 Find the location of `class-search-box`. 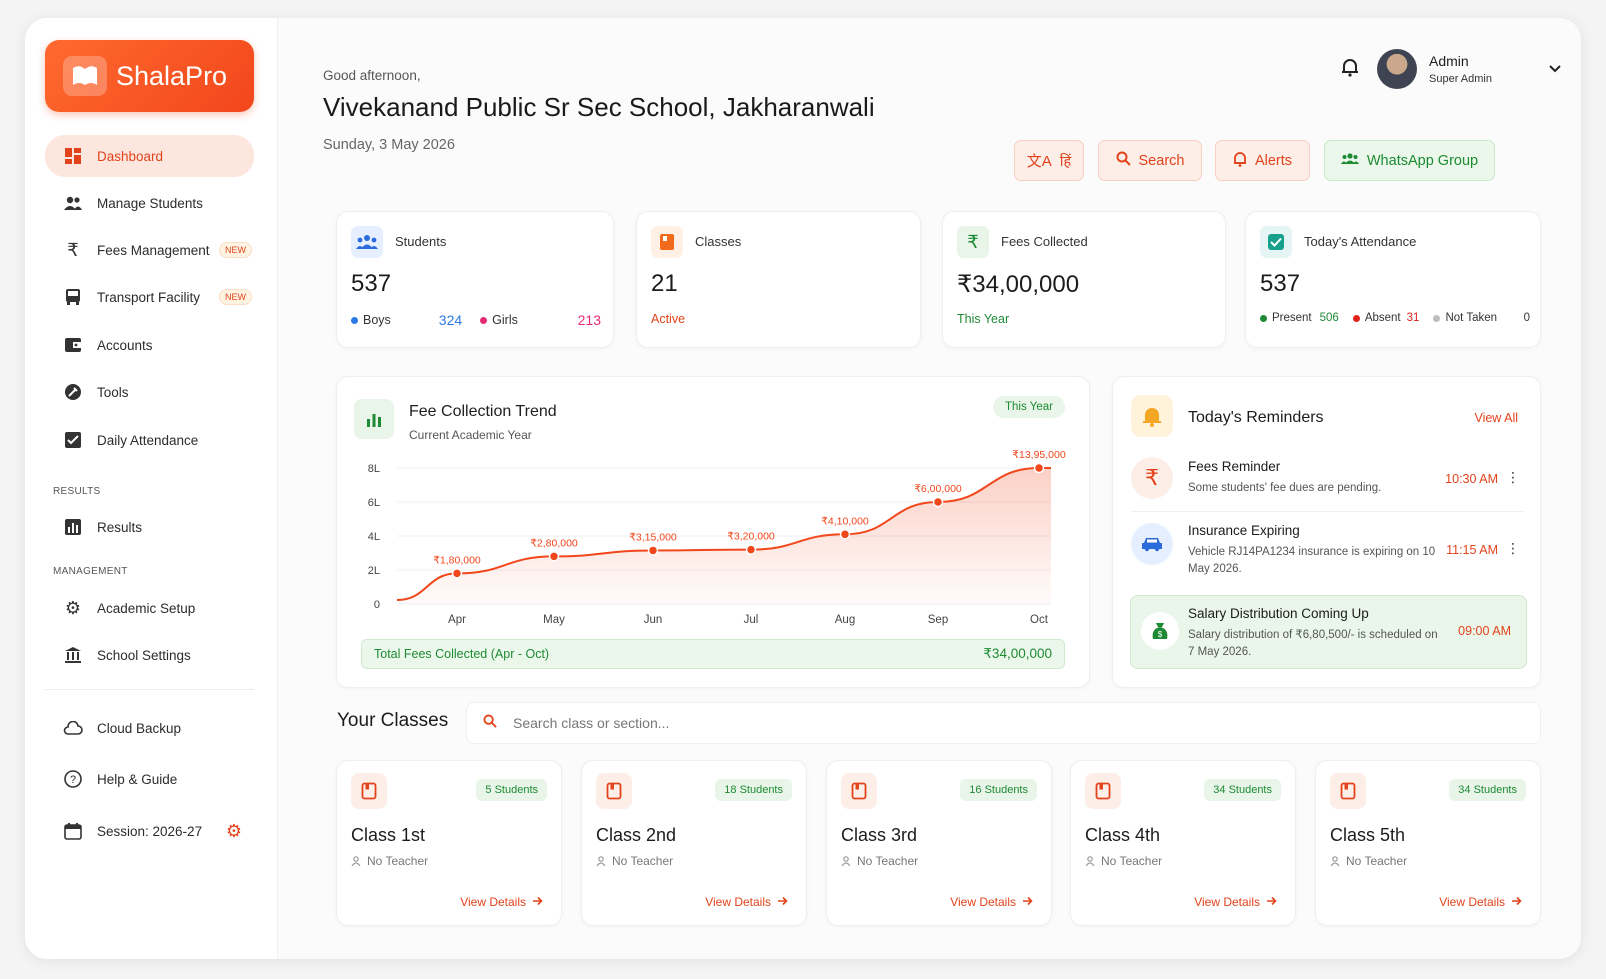

class-search-box is located at coordinates (1003, 723).